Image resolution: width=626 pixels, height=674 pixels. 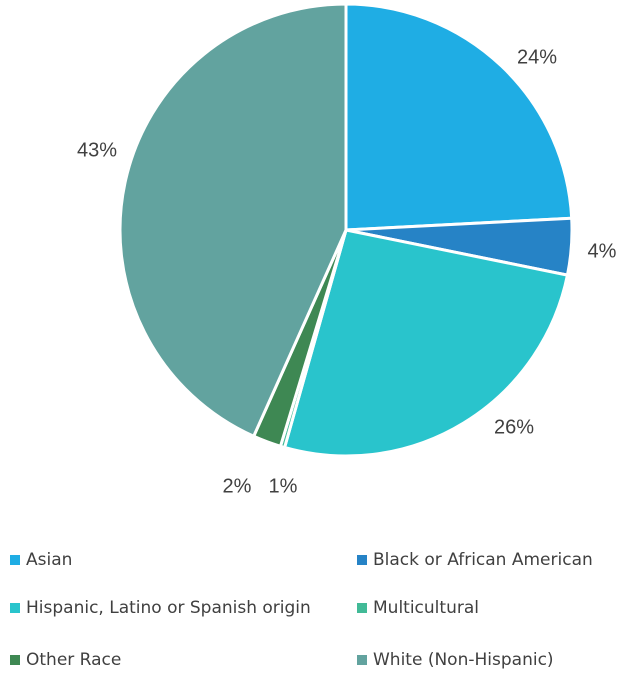 I want to click on legend-swatch-white, so click(x=362, y=660).